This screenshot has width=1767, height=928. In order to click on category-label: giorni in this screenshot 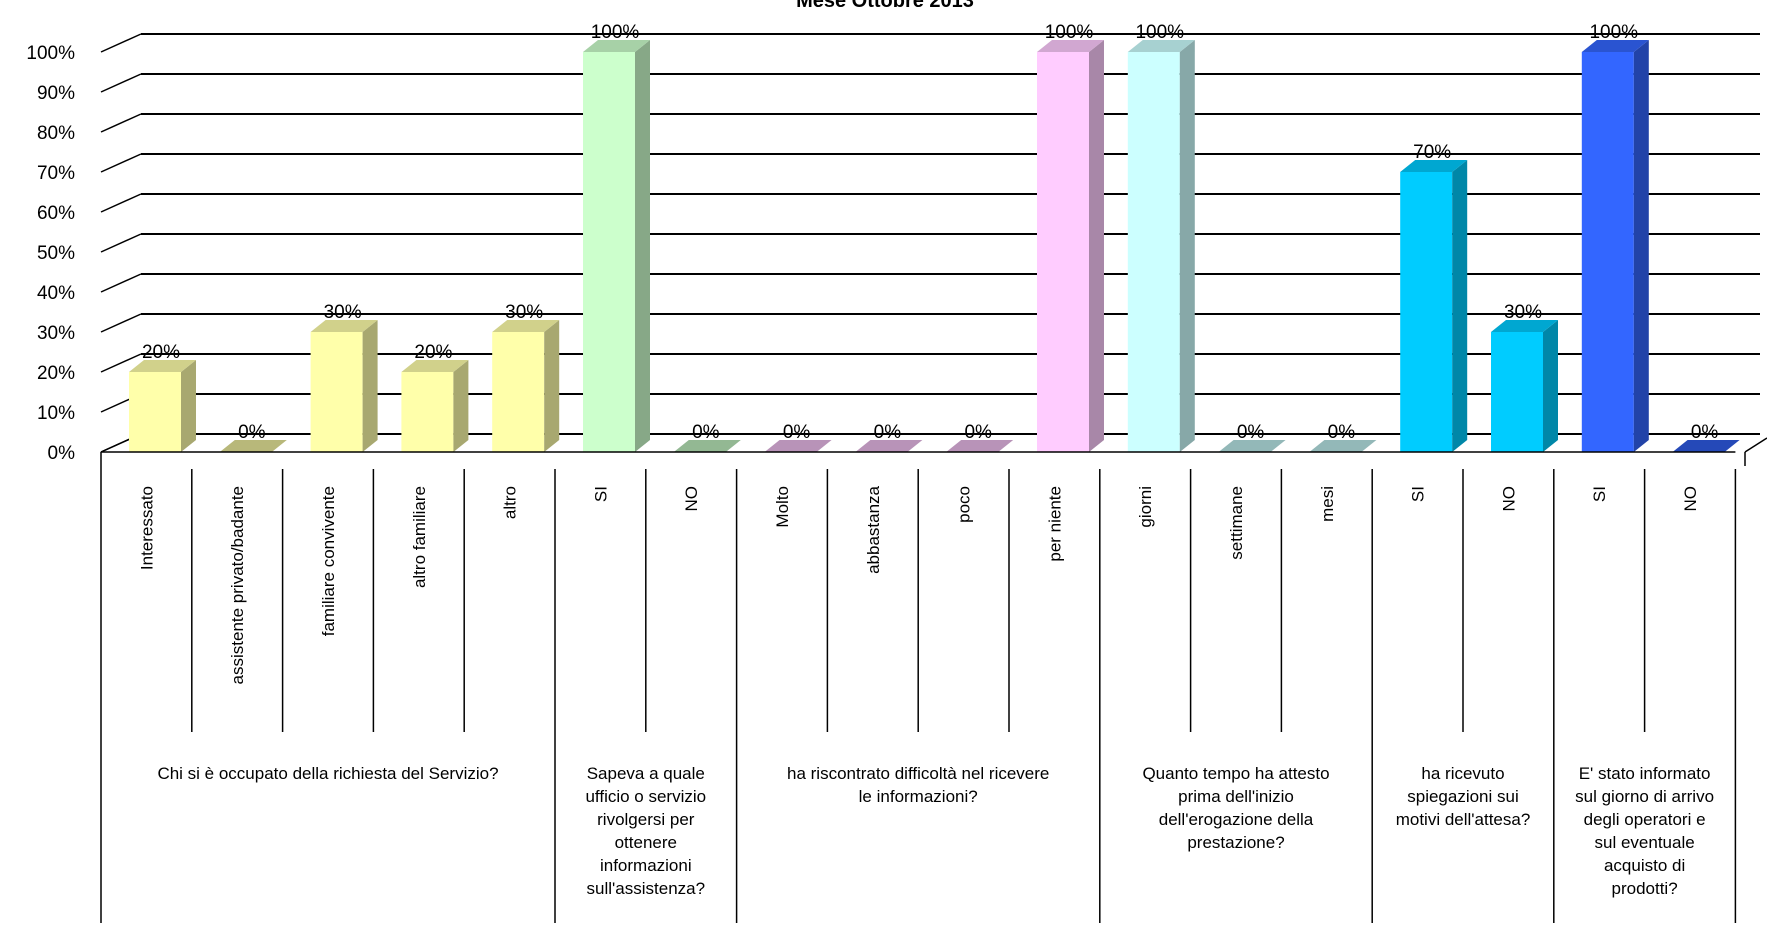, I will do `click(1145, 507)`.